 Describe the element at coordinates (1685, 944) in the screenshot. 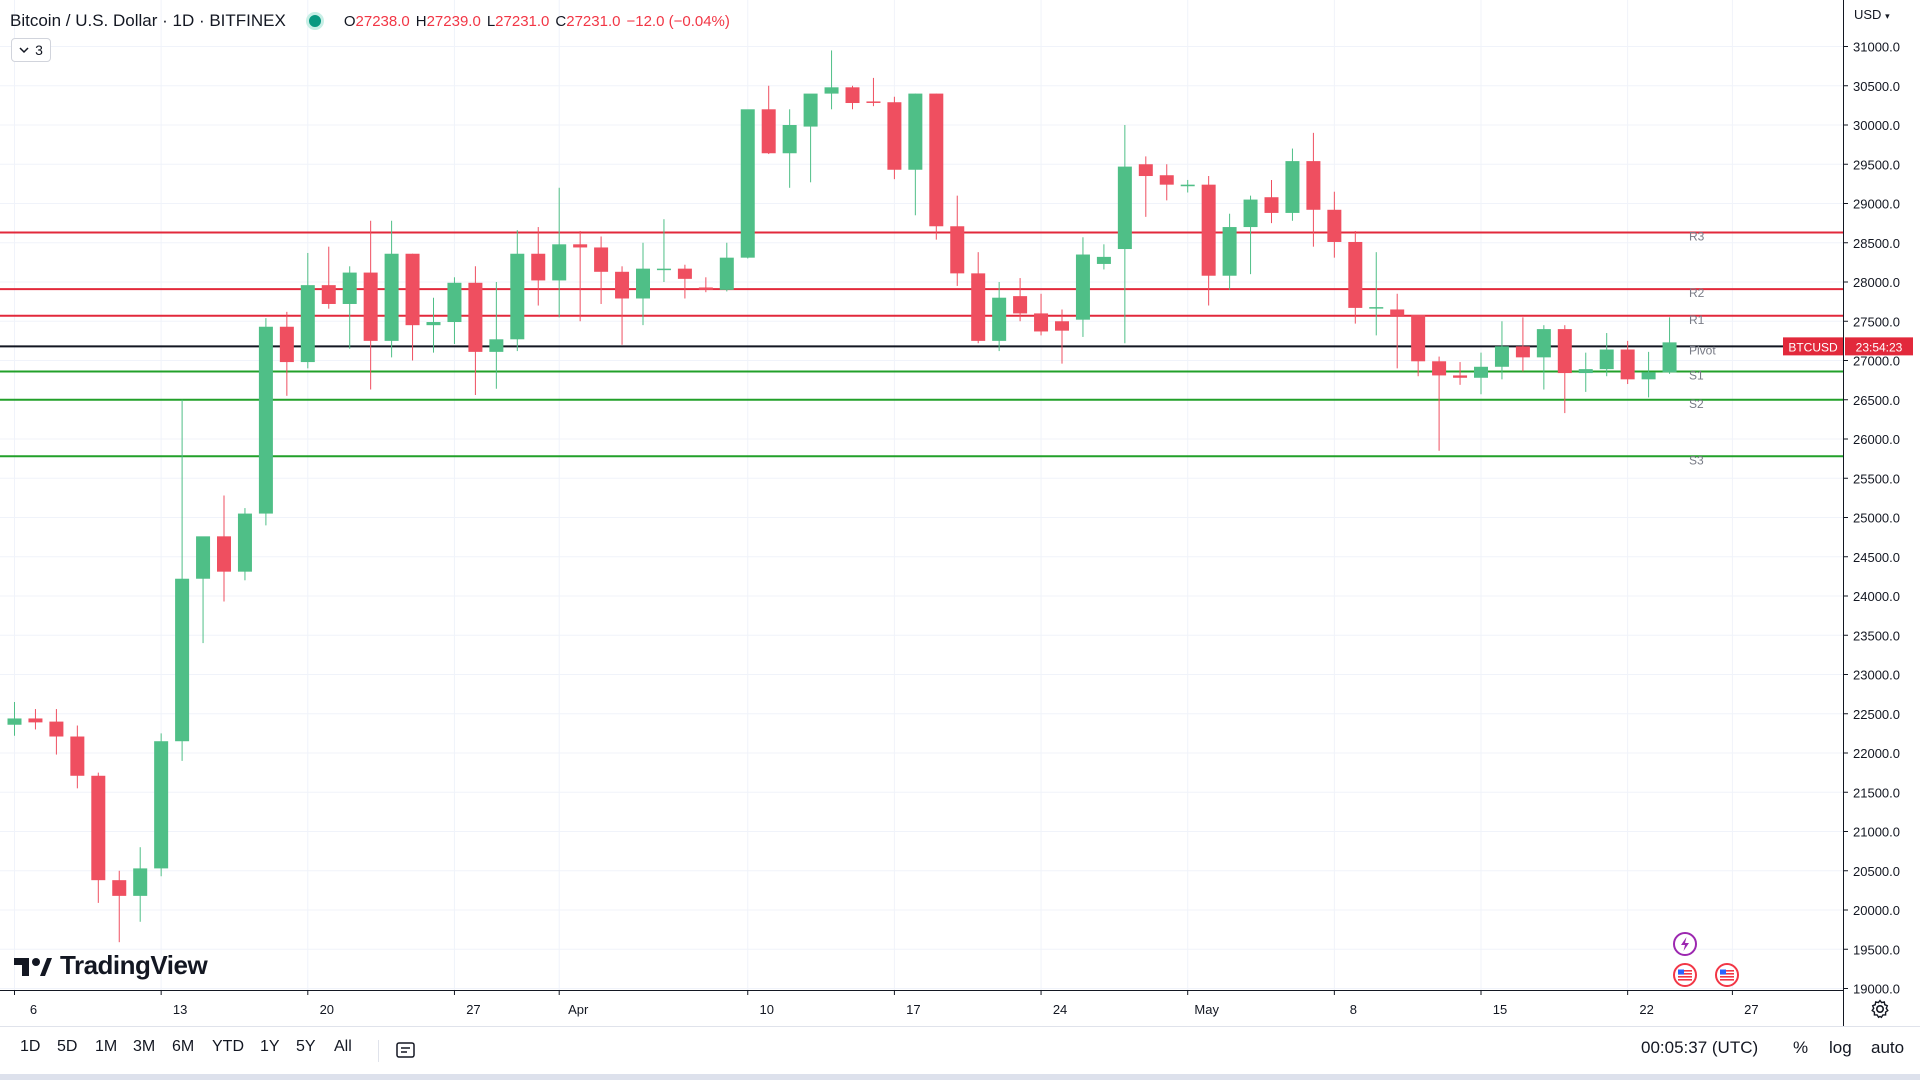

I see `lightning-icon` at that location.